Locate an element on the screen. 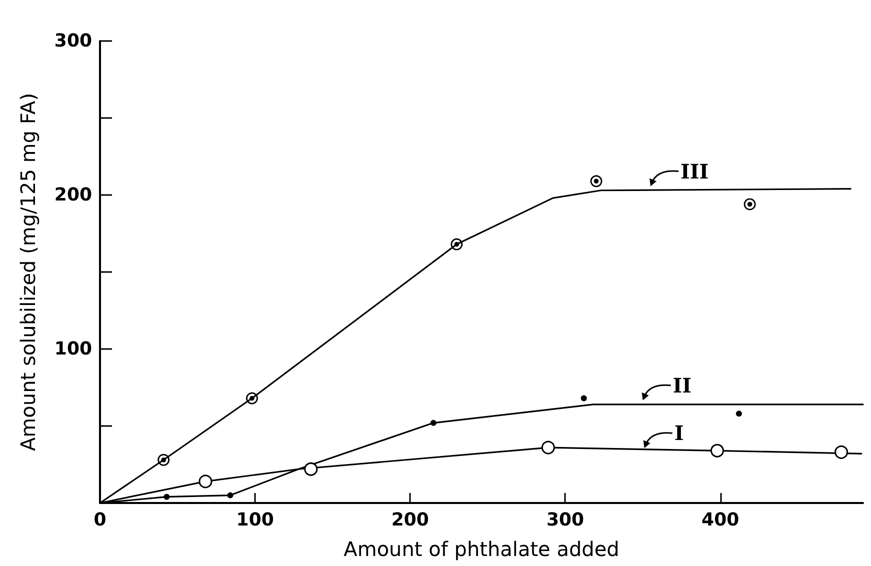 The height and width of the screenshot is (566, 871). x-tick-label: 300 is located at coordinates (565, 520).